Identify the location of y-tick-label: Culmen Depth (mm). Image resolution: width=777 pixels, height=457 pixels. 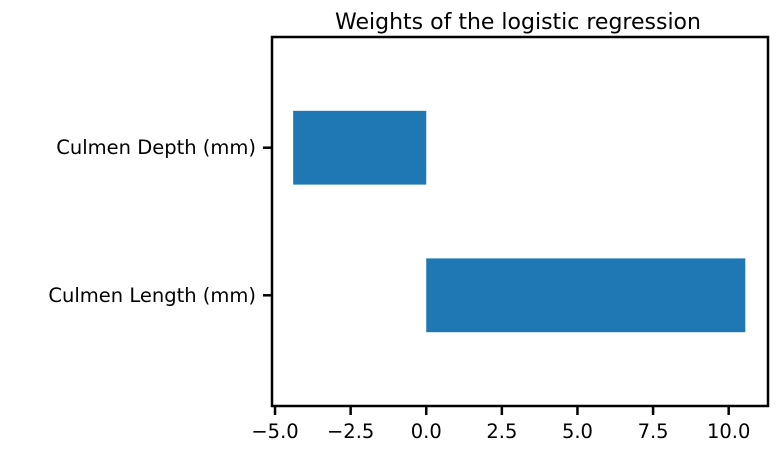
(156, 147).